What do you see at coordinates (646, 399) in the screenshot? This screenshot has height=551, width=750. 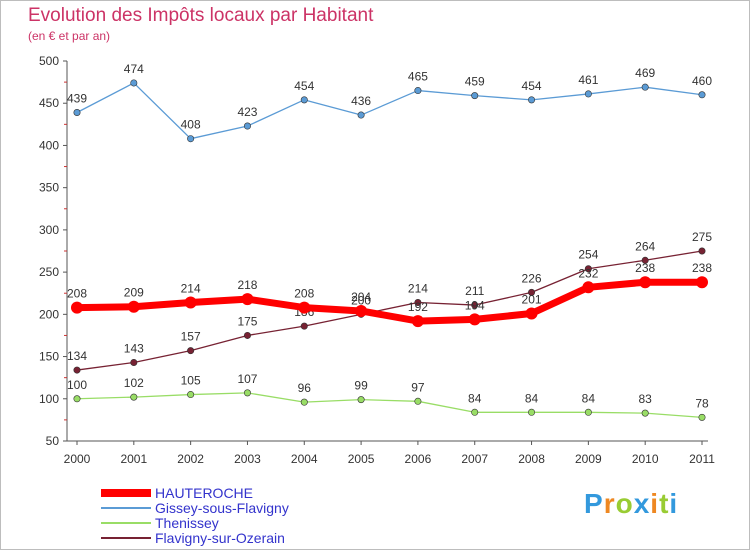 I see `data-label-thenissey: 83` at bounding box center [646, 399].